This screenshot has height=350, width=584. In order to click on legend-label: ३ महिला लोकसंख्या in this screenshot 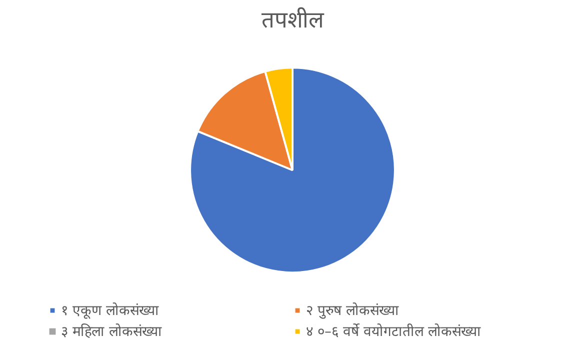, I will do `click(112, 331)`.